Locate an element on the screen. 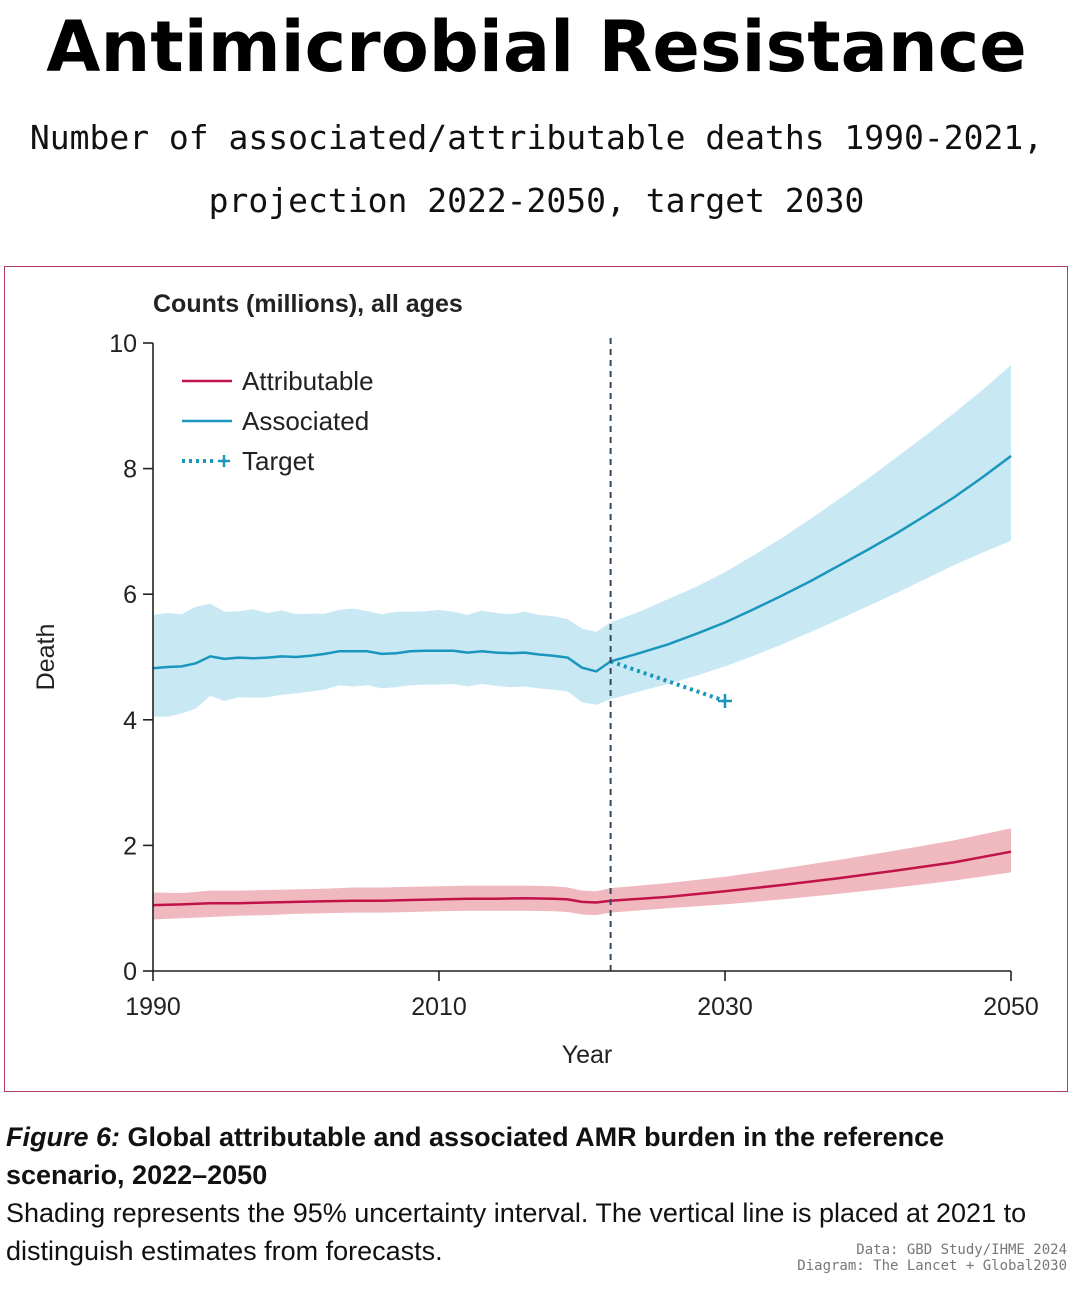 This screenshot has width=1073, height=1300. y-tick-label: 8 is located at coordinates (130, 470).